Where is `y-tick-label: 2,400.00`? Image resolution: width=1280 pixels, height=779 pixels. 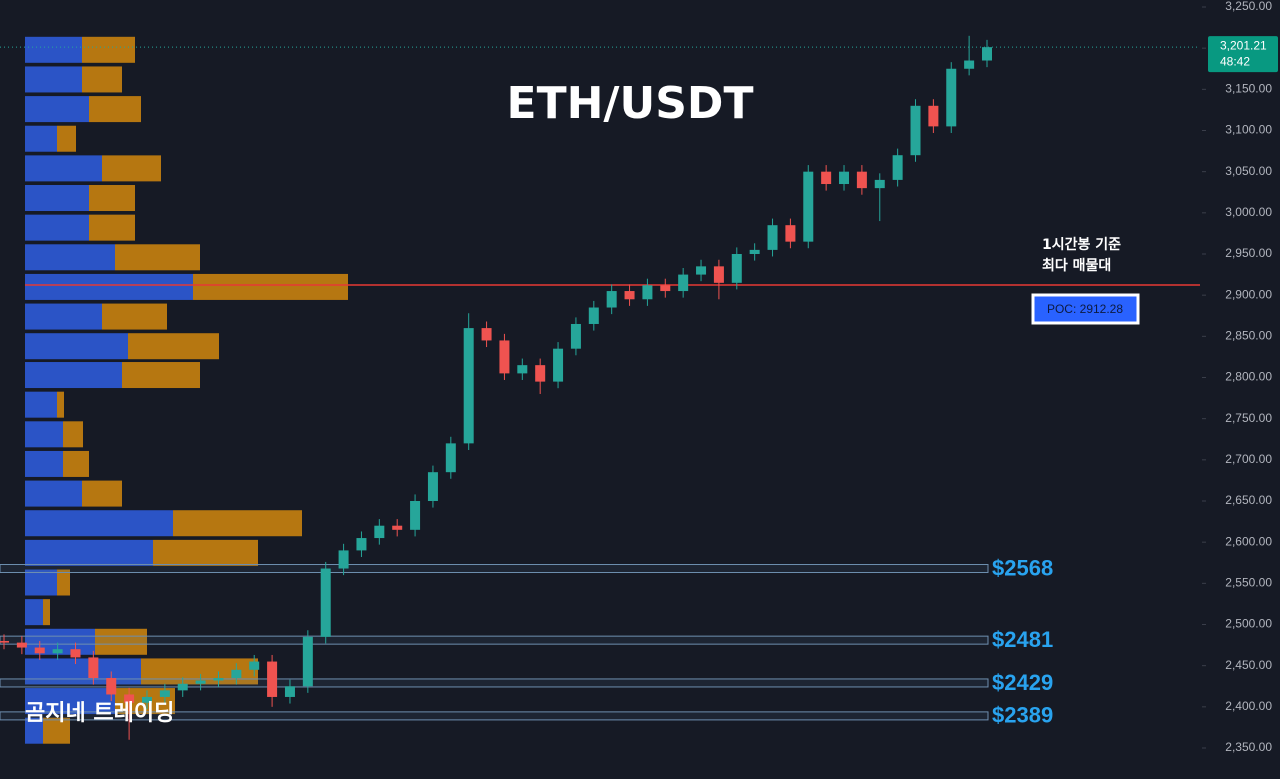 y-tick-label: 2,400.00 is located at coordinates (1248, 706).